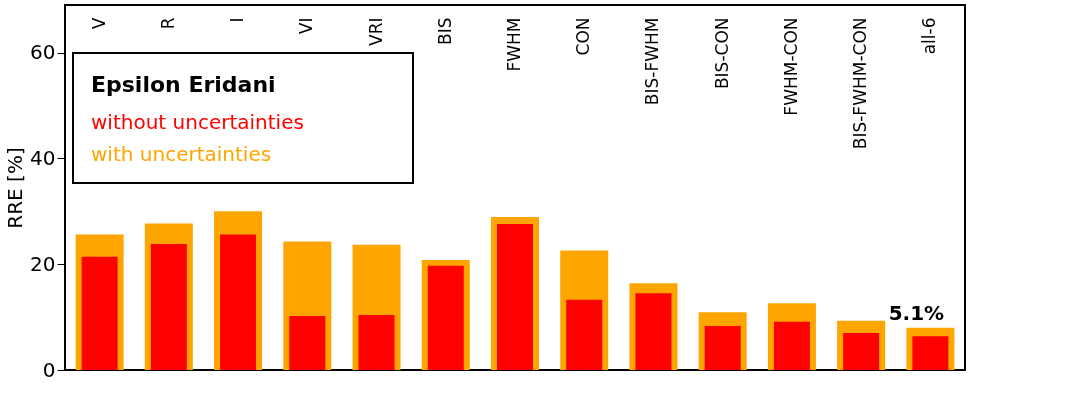 The height and width of the screenshot is (420, 1070). I want to click on x-tick-label: CON, so click(583, 36).